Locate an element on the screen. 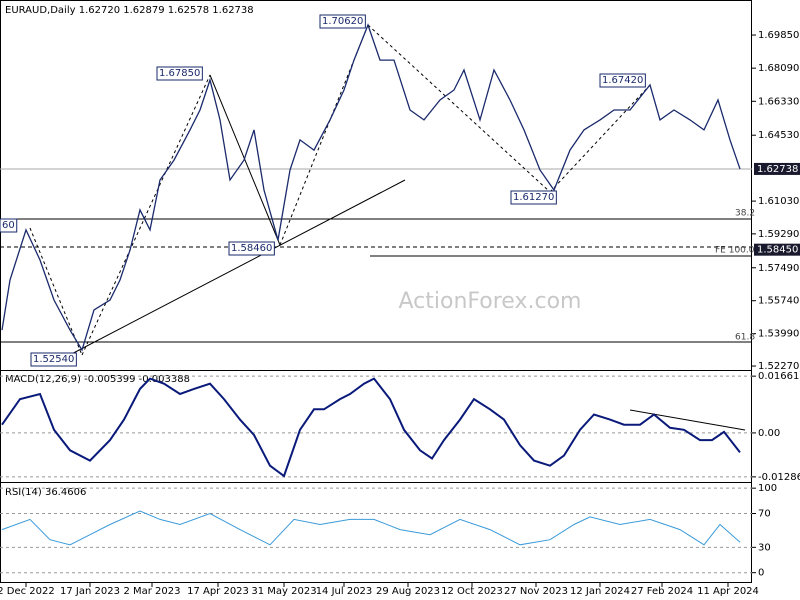 Image resolution: width=800 pixels, height=600 pixels. y-tick-label: 1.53990 is located at coordinates (778, 334).